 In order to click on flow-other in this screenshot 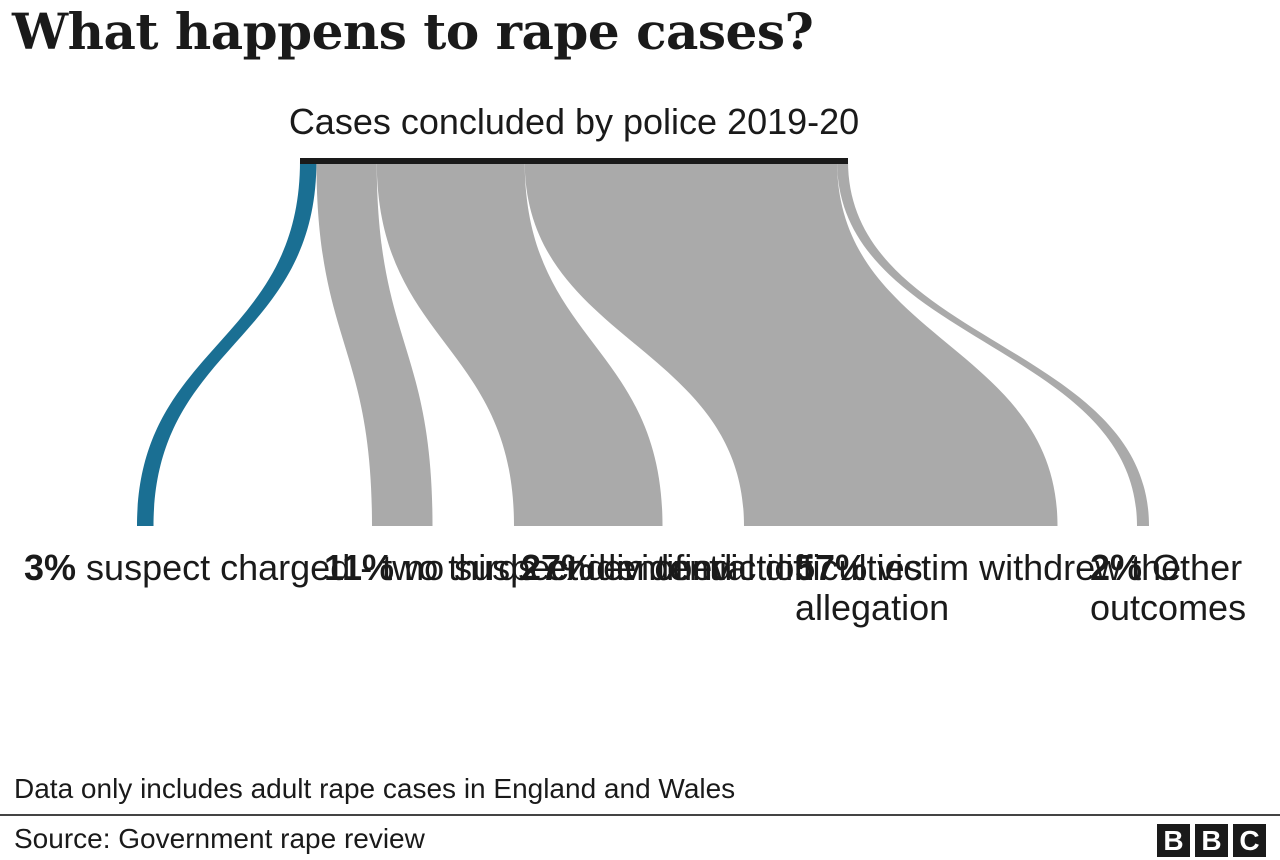, I will do `click(993, 343)`.